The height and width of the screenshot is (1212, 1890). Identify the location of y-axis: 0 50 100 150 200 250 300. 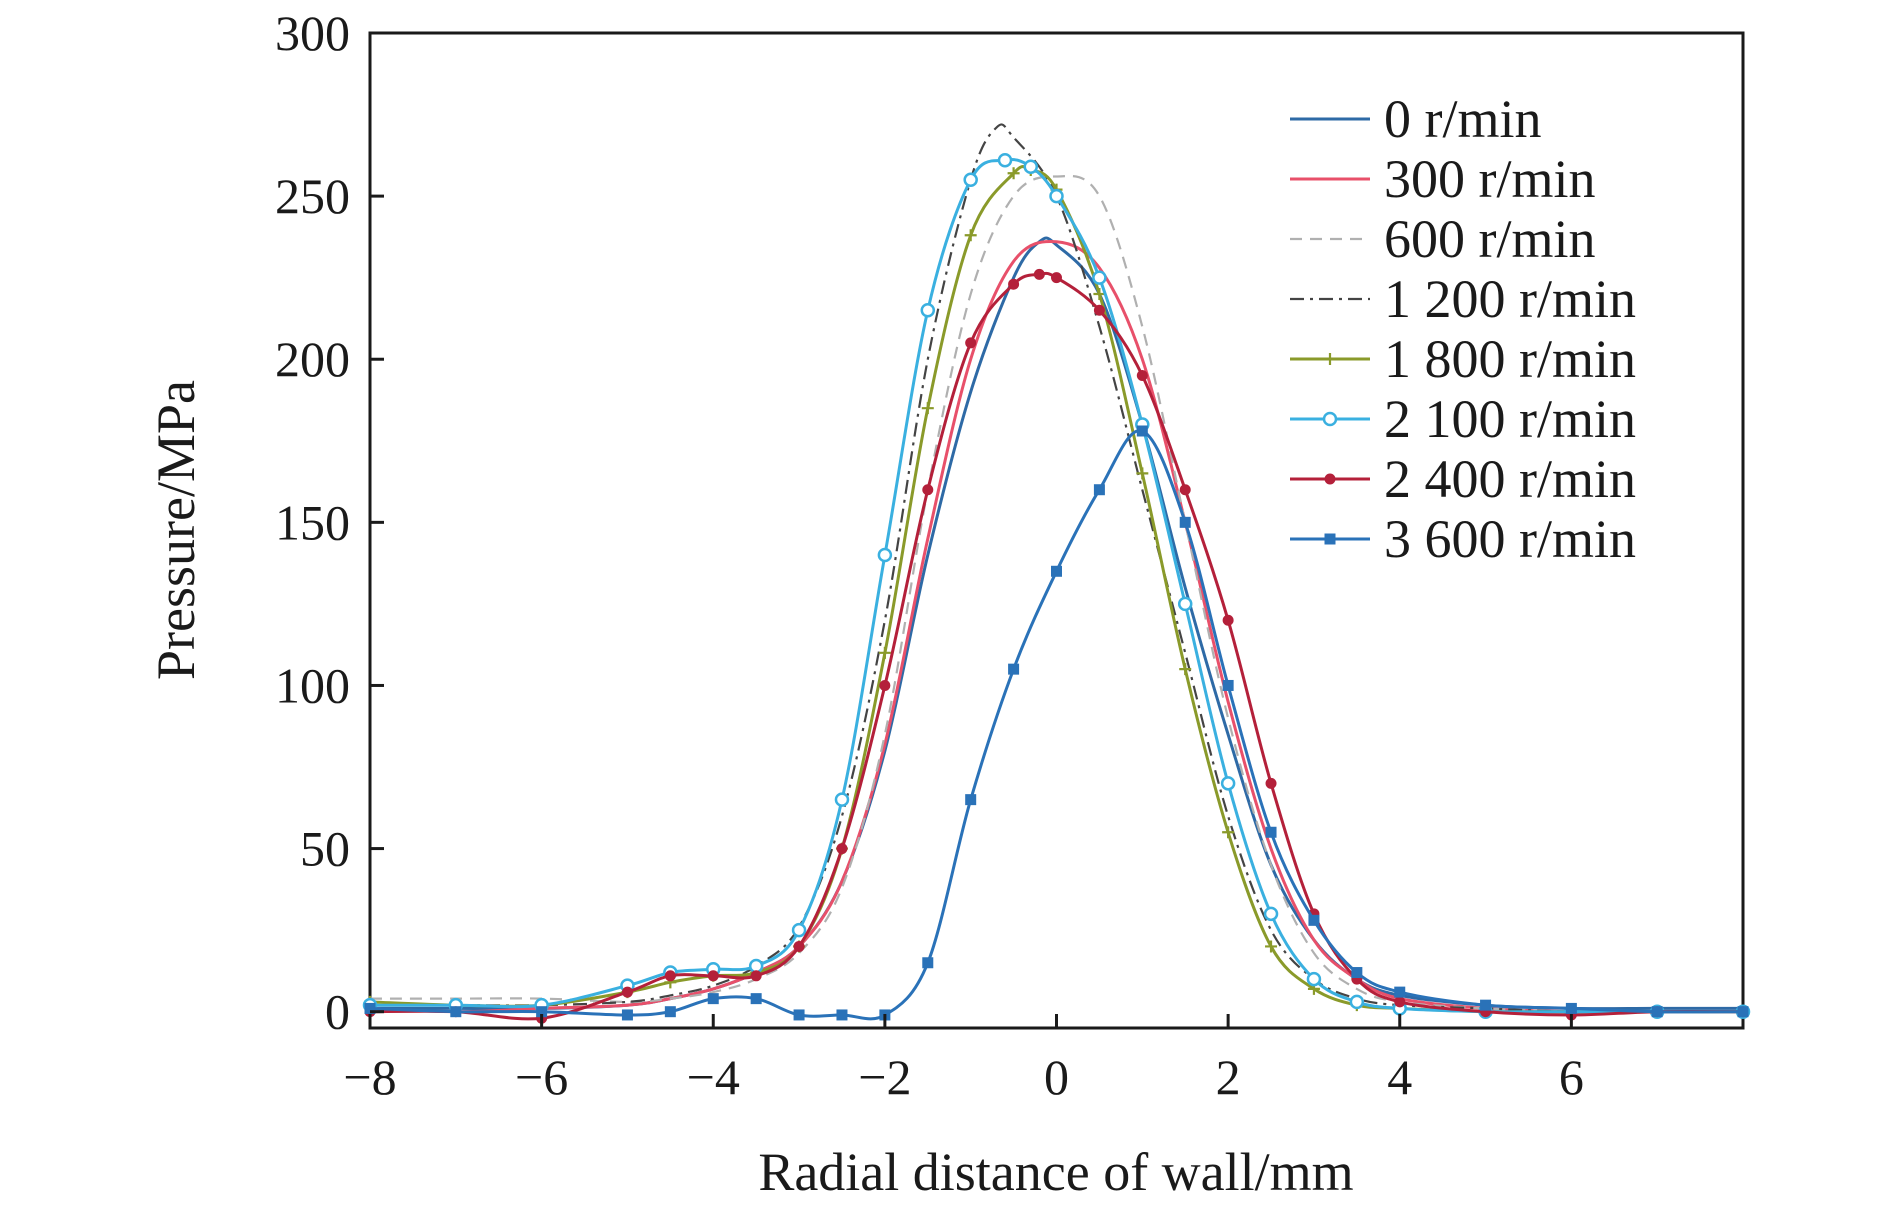
(329, 522).